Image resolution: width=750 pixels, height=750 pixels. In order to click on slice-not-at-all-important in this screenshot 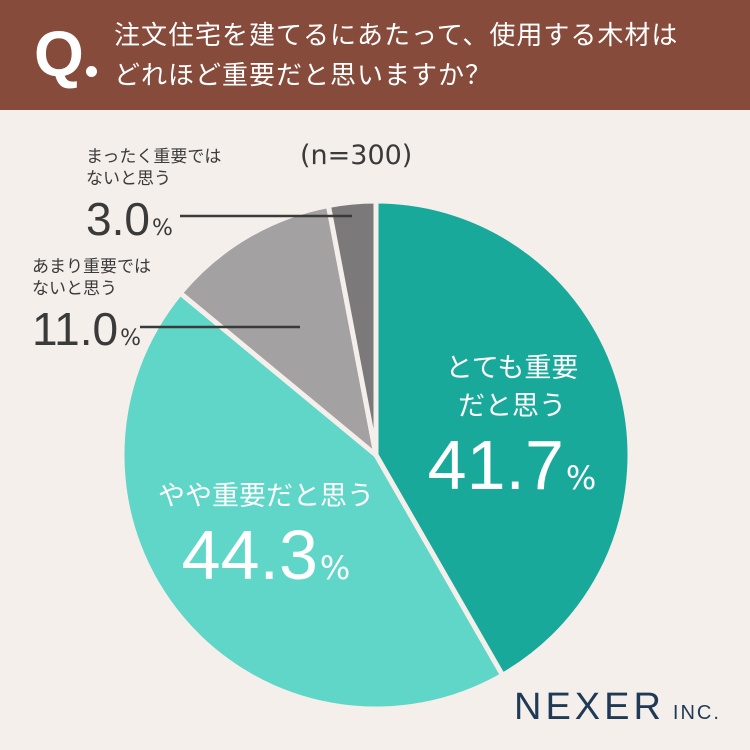, I will do `click(352, 328)`.